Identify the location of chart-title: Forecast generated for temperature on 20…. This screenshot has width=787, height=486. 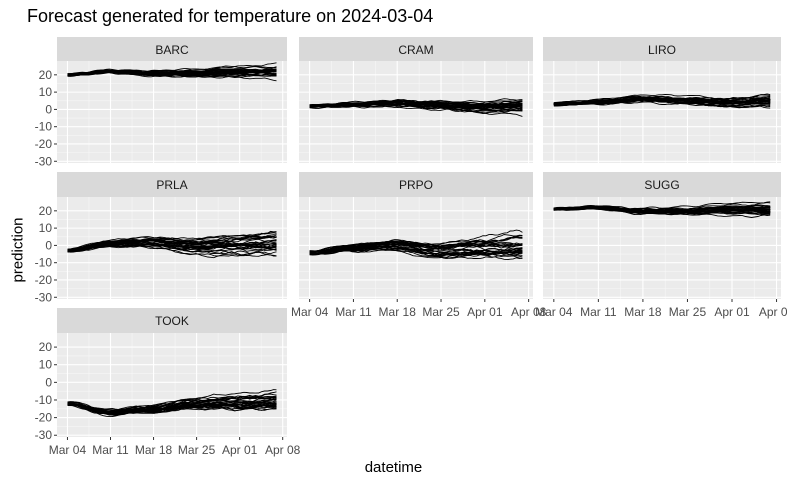
(230, 16).